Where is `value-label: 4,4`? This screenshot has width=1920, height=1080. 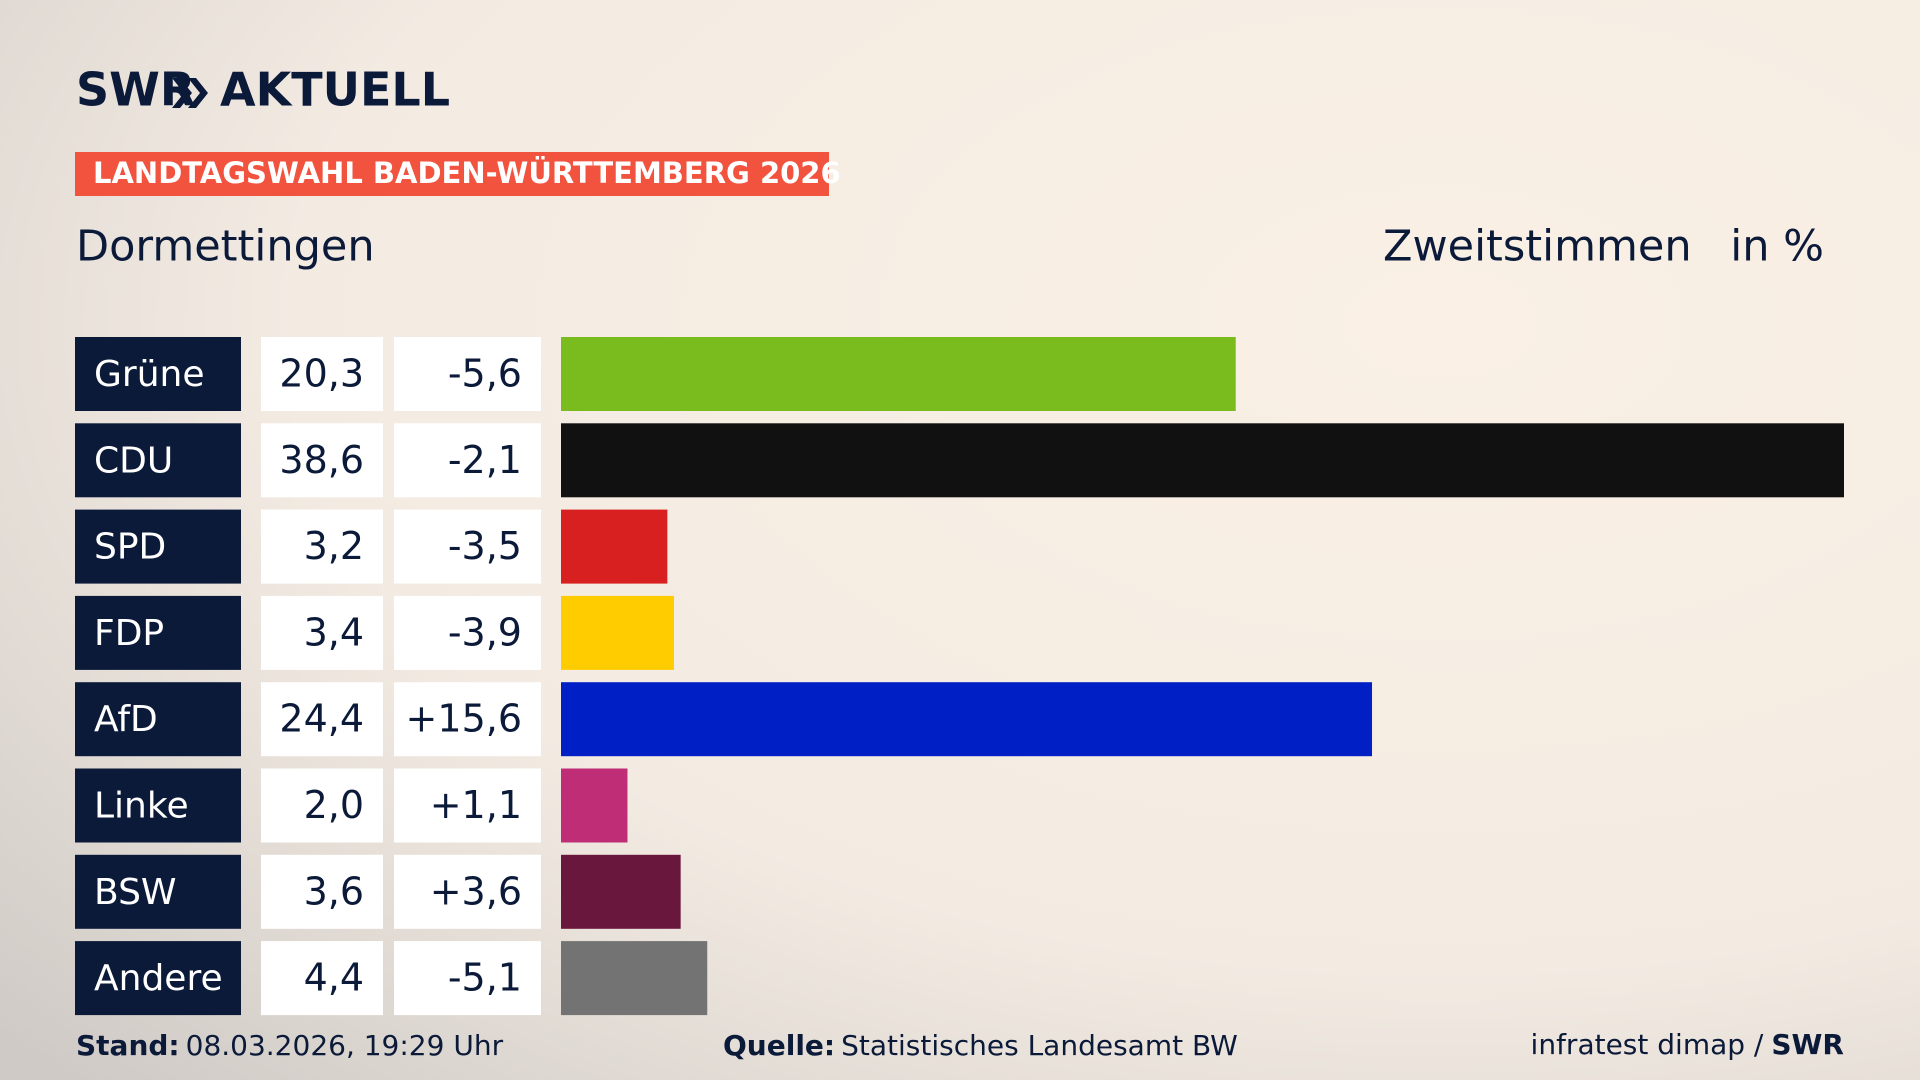 value-label: 4,4 is located at coordinates (334, 978).